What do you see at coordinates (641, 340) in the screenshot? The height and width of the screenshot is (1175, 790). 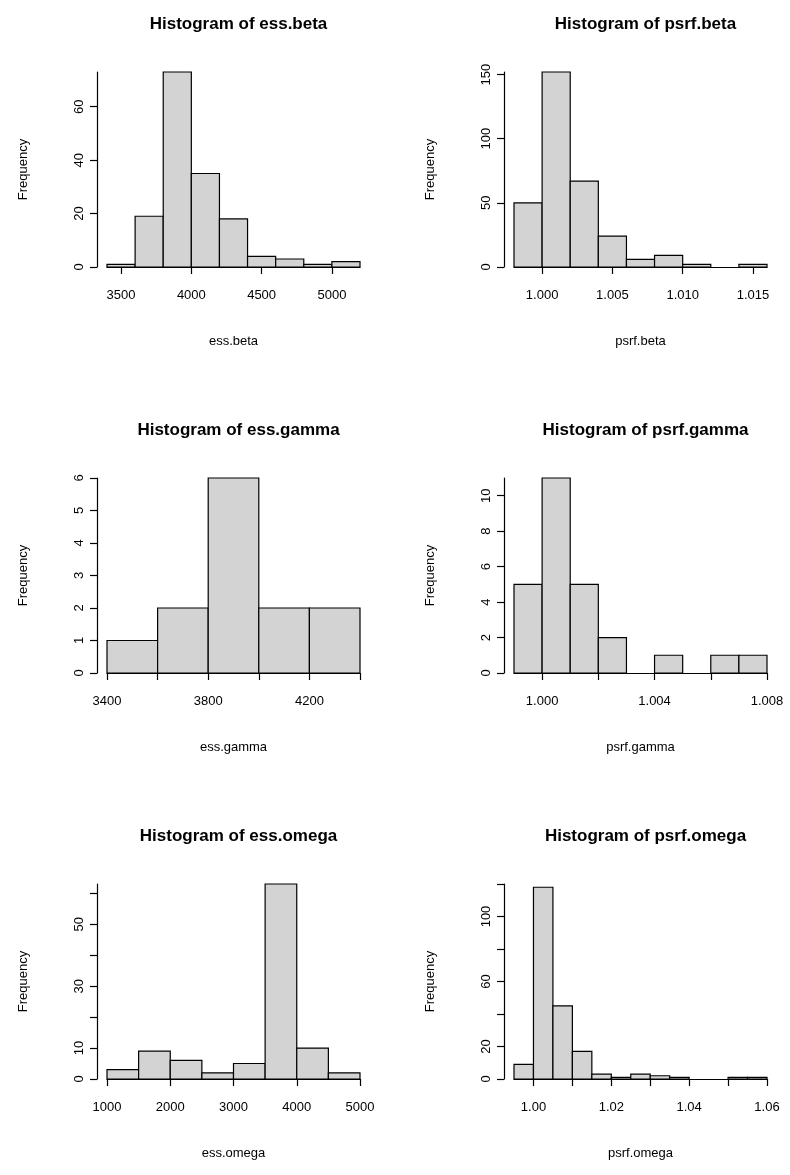 I see `x-axis-title: psrf.beta` at bounding box center [641, 340].